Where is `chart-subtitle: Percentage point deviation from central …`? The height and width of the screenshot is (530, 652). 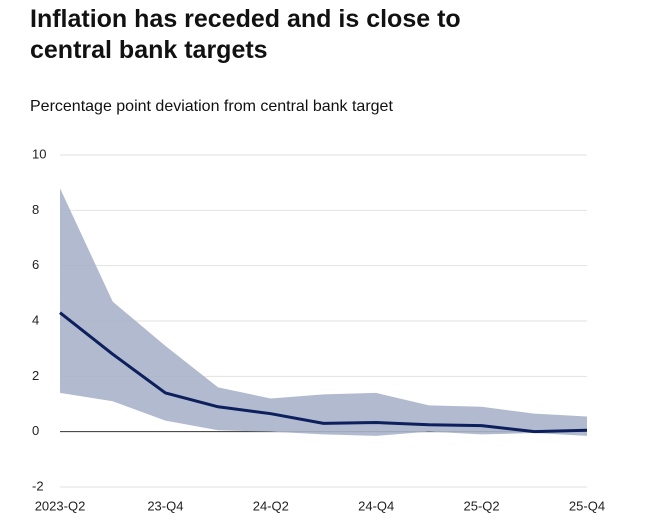 chart-subtitle: Percentage point deviation from central … is located at coordinates (211, 106).